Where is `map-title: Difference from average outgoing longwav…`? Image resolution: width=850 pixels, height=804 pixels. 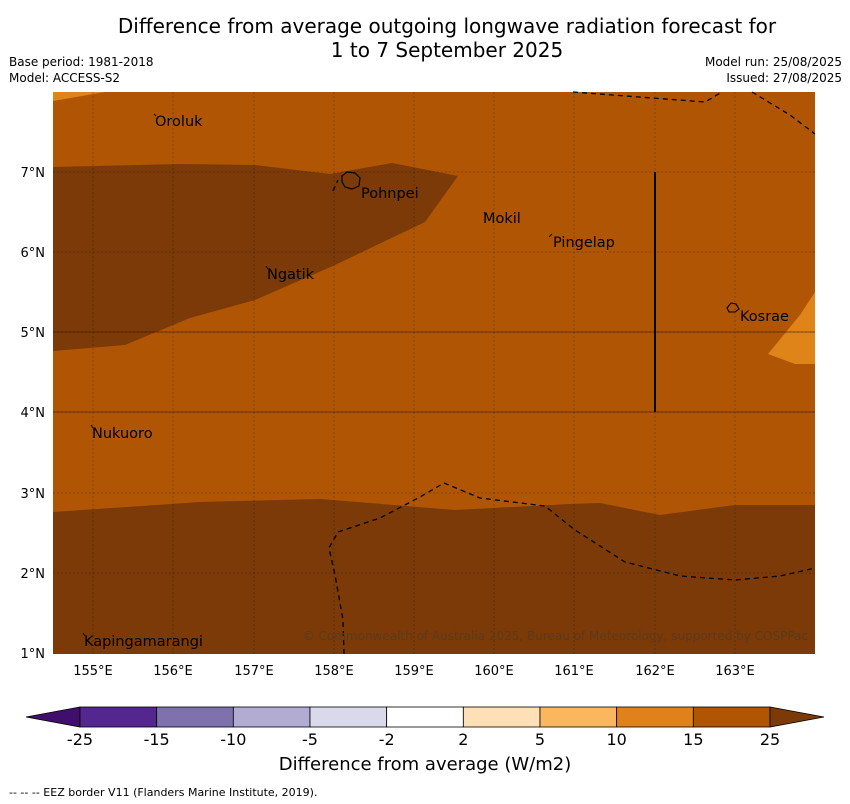 map-title: Difference from average outgoing longwav… is located at coordinates (425, 38).